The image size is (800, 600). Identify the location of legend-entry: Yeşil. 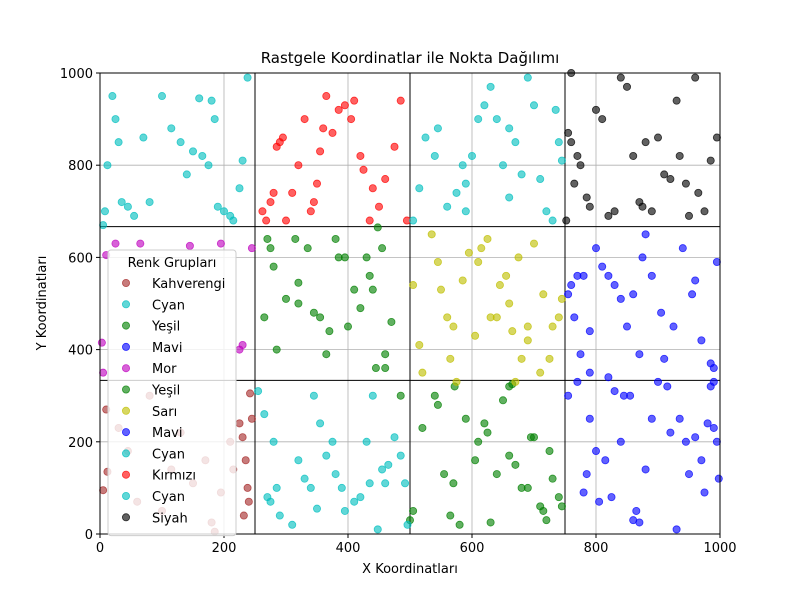
(165, 391).